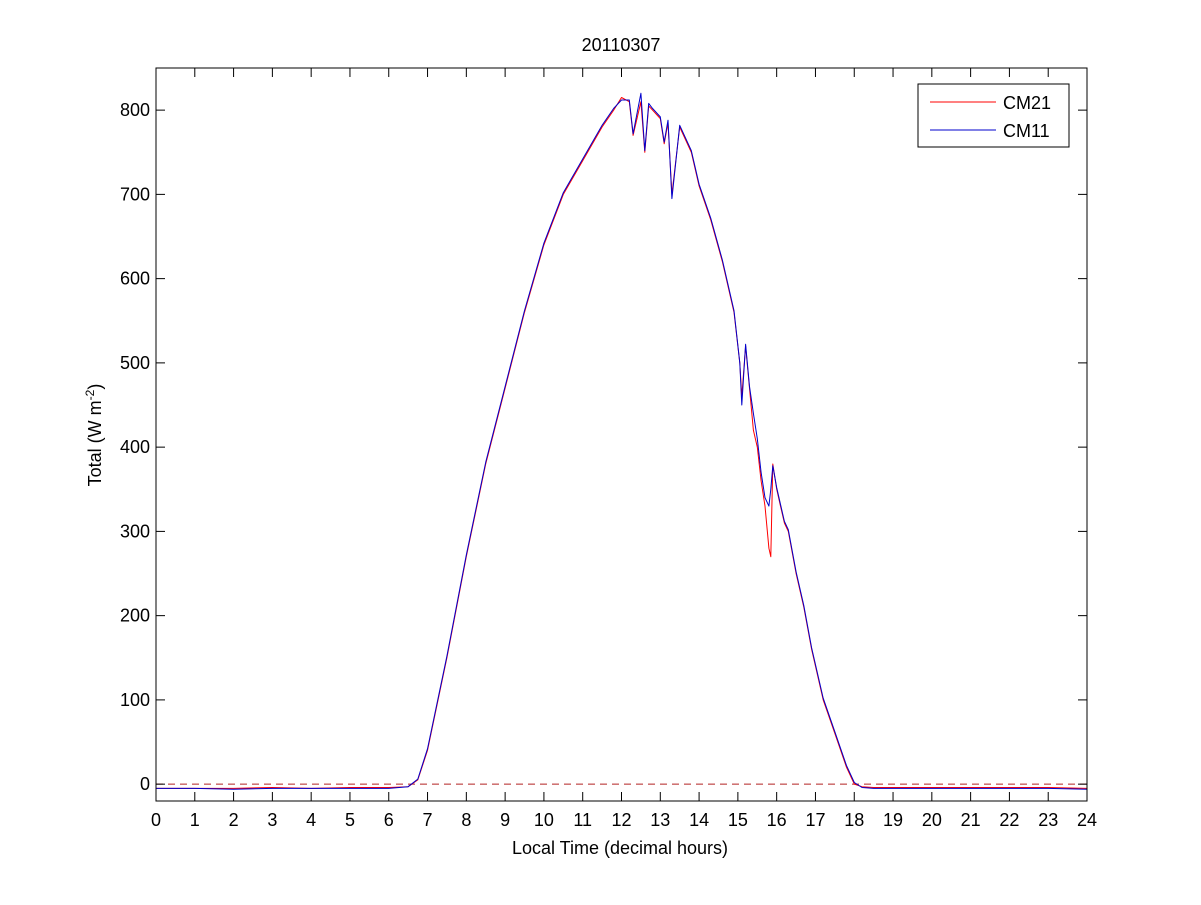 The width and height of the screenshot is (1201, 905). I want to click on x-tick-label: 10, so click(544, 820).